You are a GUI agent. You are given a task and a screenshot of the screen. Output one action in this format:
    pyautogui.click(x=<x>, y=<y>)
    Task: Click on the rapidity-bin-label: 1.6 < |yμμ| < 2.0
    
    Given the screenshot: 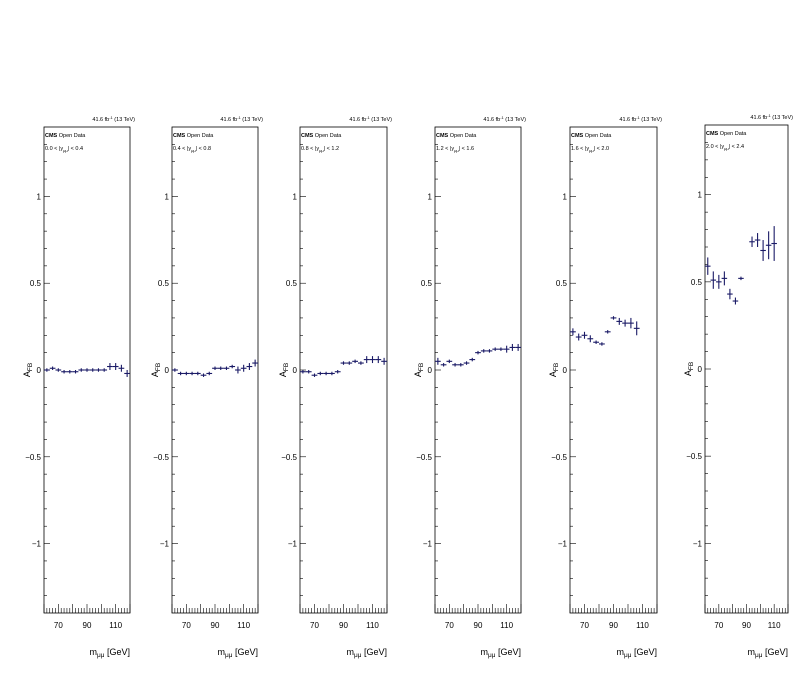 What is the action you would take?
    pyautogui.click(x=590, y=149)
    